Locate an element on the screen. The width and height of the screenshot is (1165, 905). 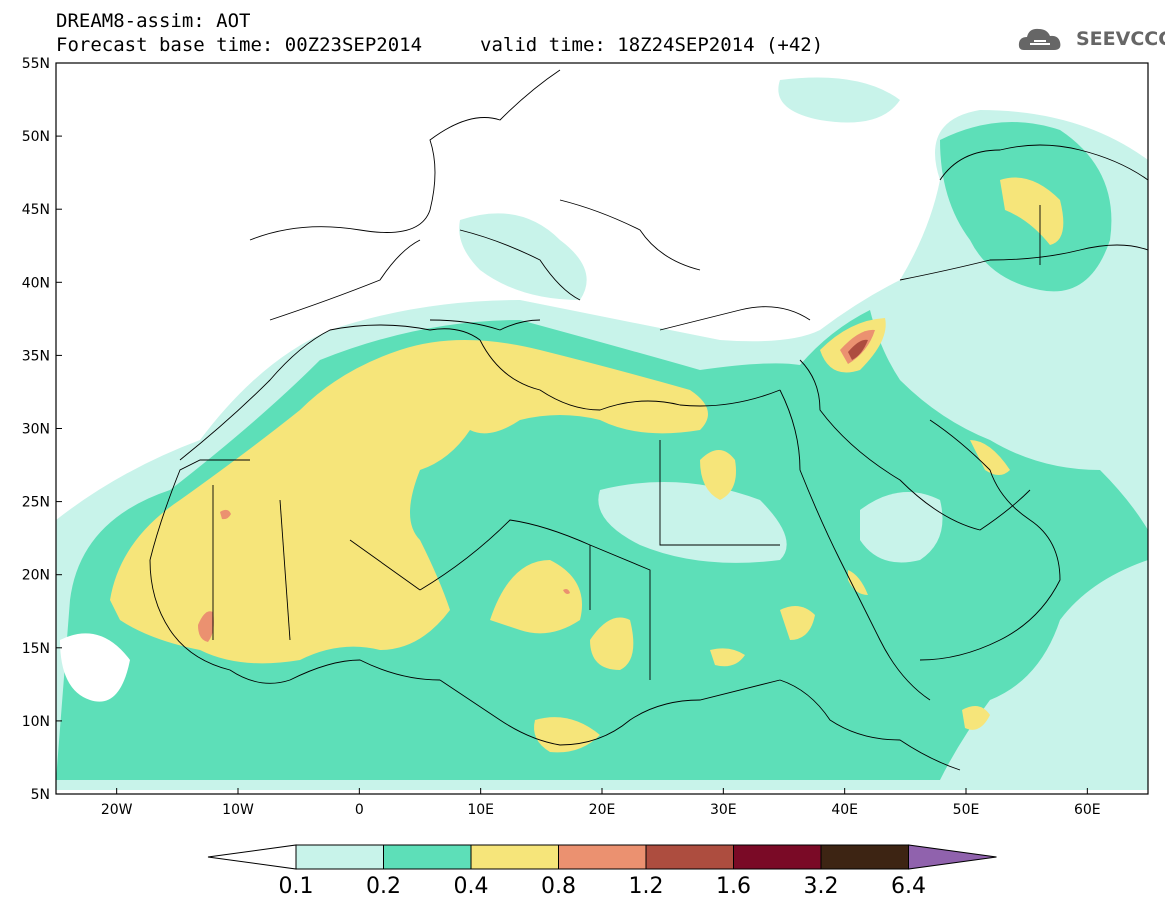
aot-level-0-4-gulf is located at coordinates (990, 457).